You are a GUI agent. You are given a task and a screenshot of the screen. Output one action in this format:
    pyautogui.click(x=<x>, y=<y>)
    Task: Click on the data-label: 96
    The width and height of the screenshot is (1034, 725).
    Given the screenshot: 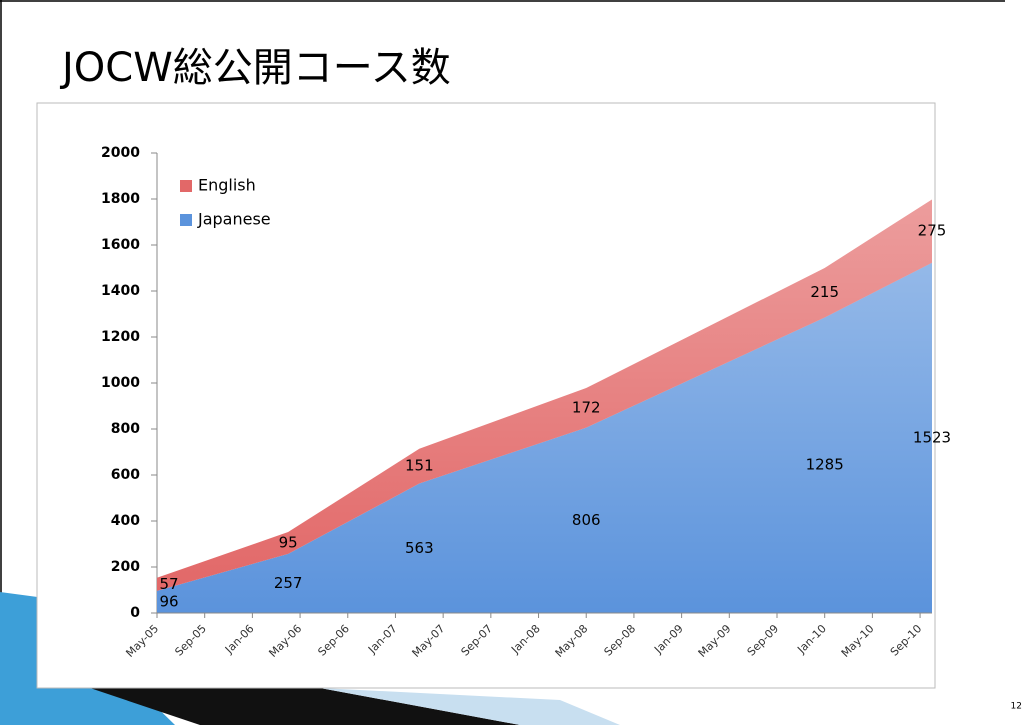 What is the action you would take?
    pyautogui.click(x=168, y=601)
    